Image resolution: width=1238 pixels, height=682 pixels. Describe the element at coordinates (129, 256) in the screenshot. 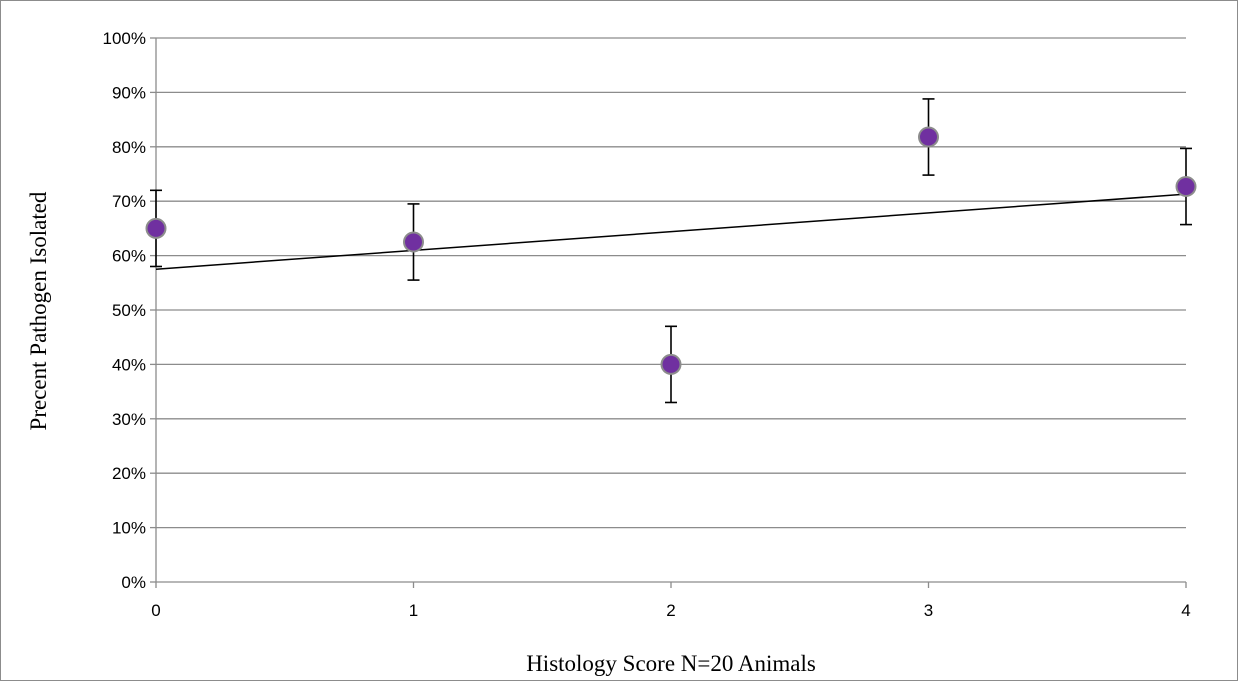

I see `y-tick-label: 60%` at that location.